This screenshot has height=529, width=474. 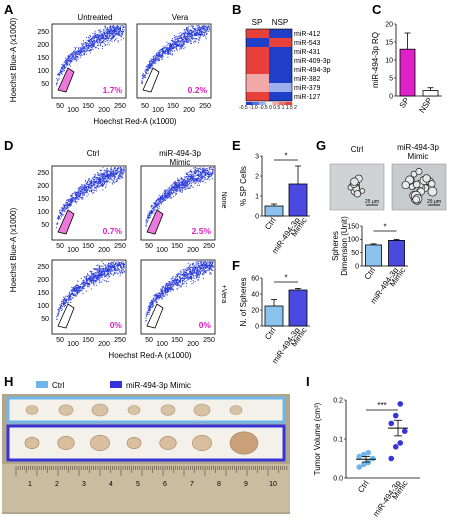 I want to click on y-tick-label: 20, so click(x=389, y=24).